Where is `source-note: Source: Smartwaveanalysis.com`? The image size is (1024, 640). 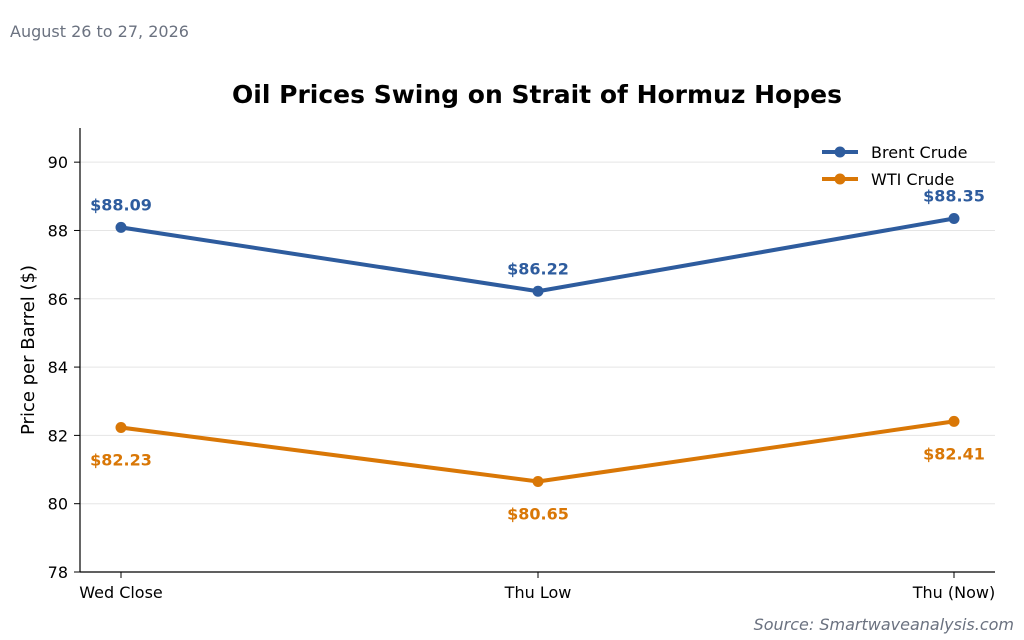 source-note: Source: Smartwaveanalysis.com is located at coordinates (883, 624).